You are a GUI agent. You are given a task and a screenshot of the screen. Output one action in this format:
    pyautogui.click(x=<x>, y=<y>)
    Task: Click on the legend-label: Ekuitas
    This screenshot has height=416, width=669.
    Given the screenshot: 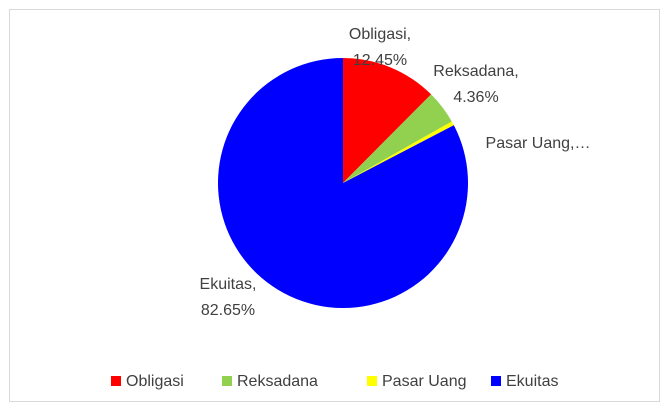 What is the action you would take?
    pyautogui.click(x=532, y=381)
    